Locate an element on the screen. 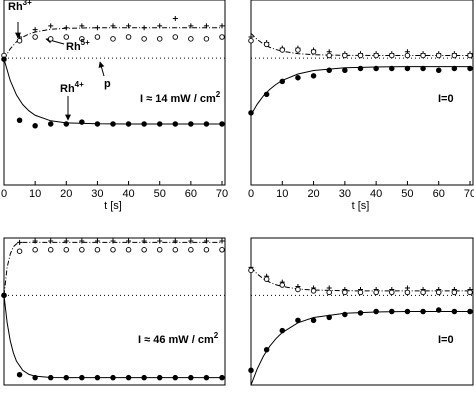  annotation-text: p is located at coordinates (107, 84).